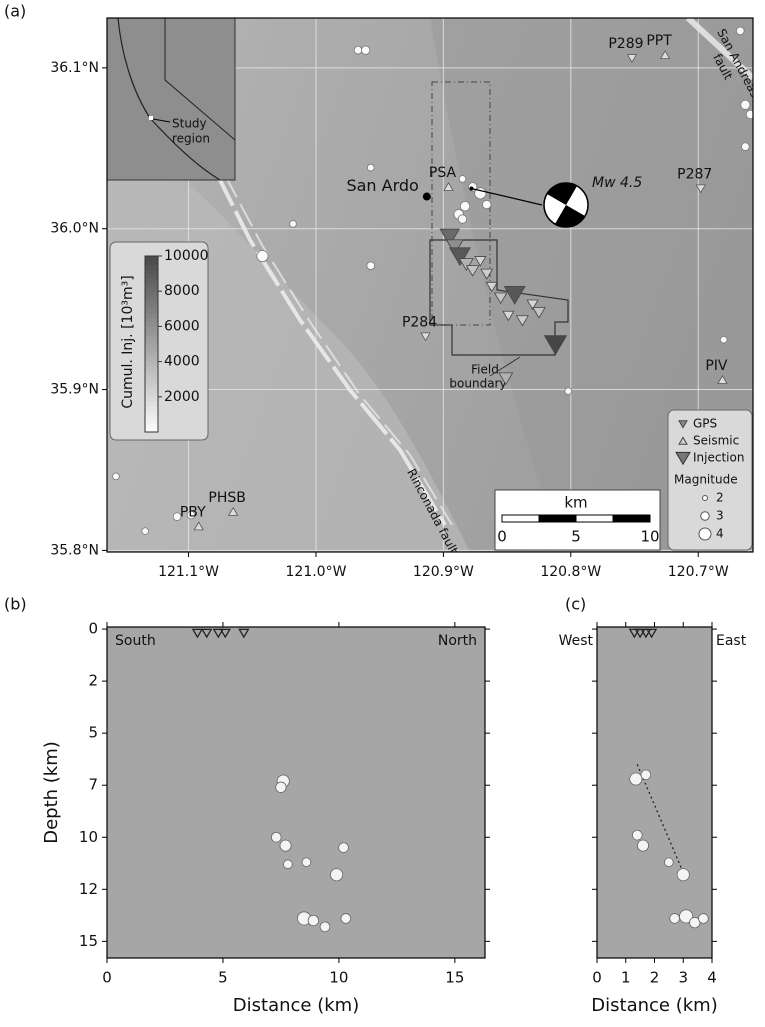 The height and width of the screenshot is (1027, 765). What do you see at coordinates (454, 978) in the screenshot?
I see `x-tick-label: 15` at bounding box center [454, 978].